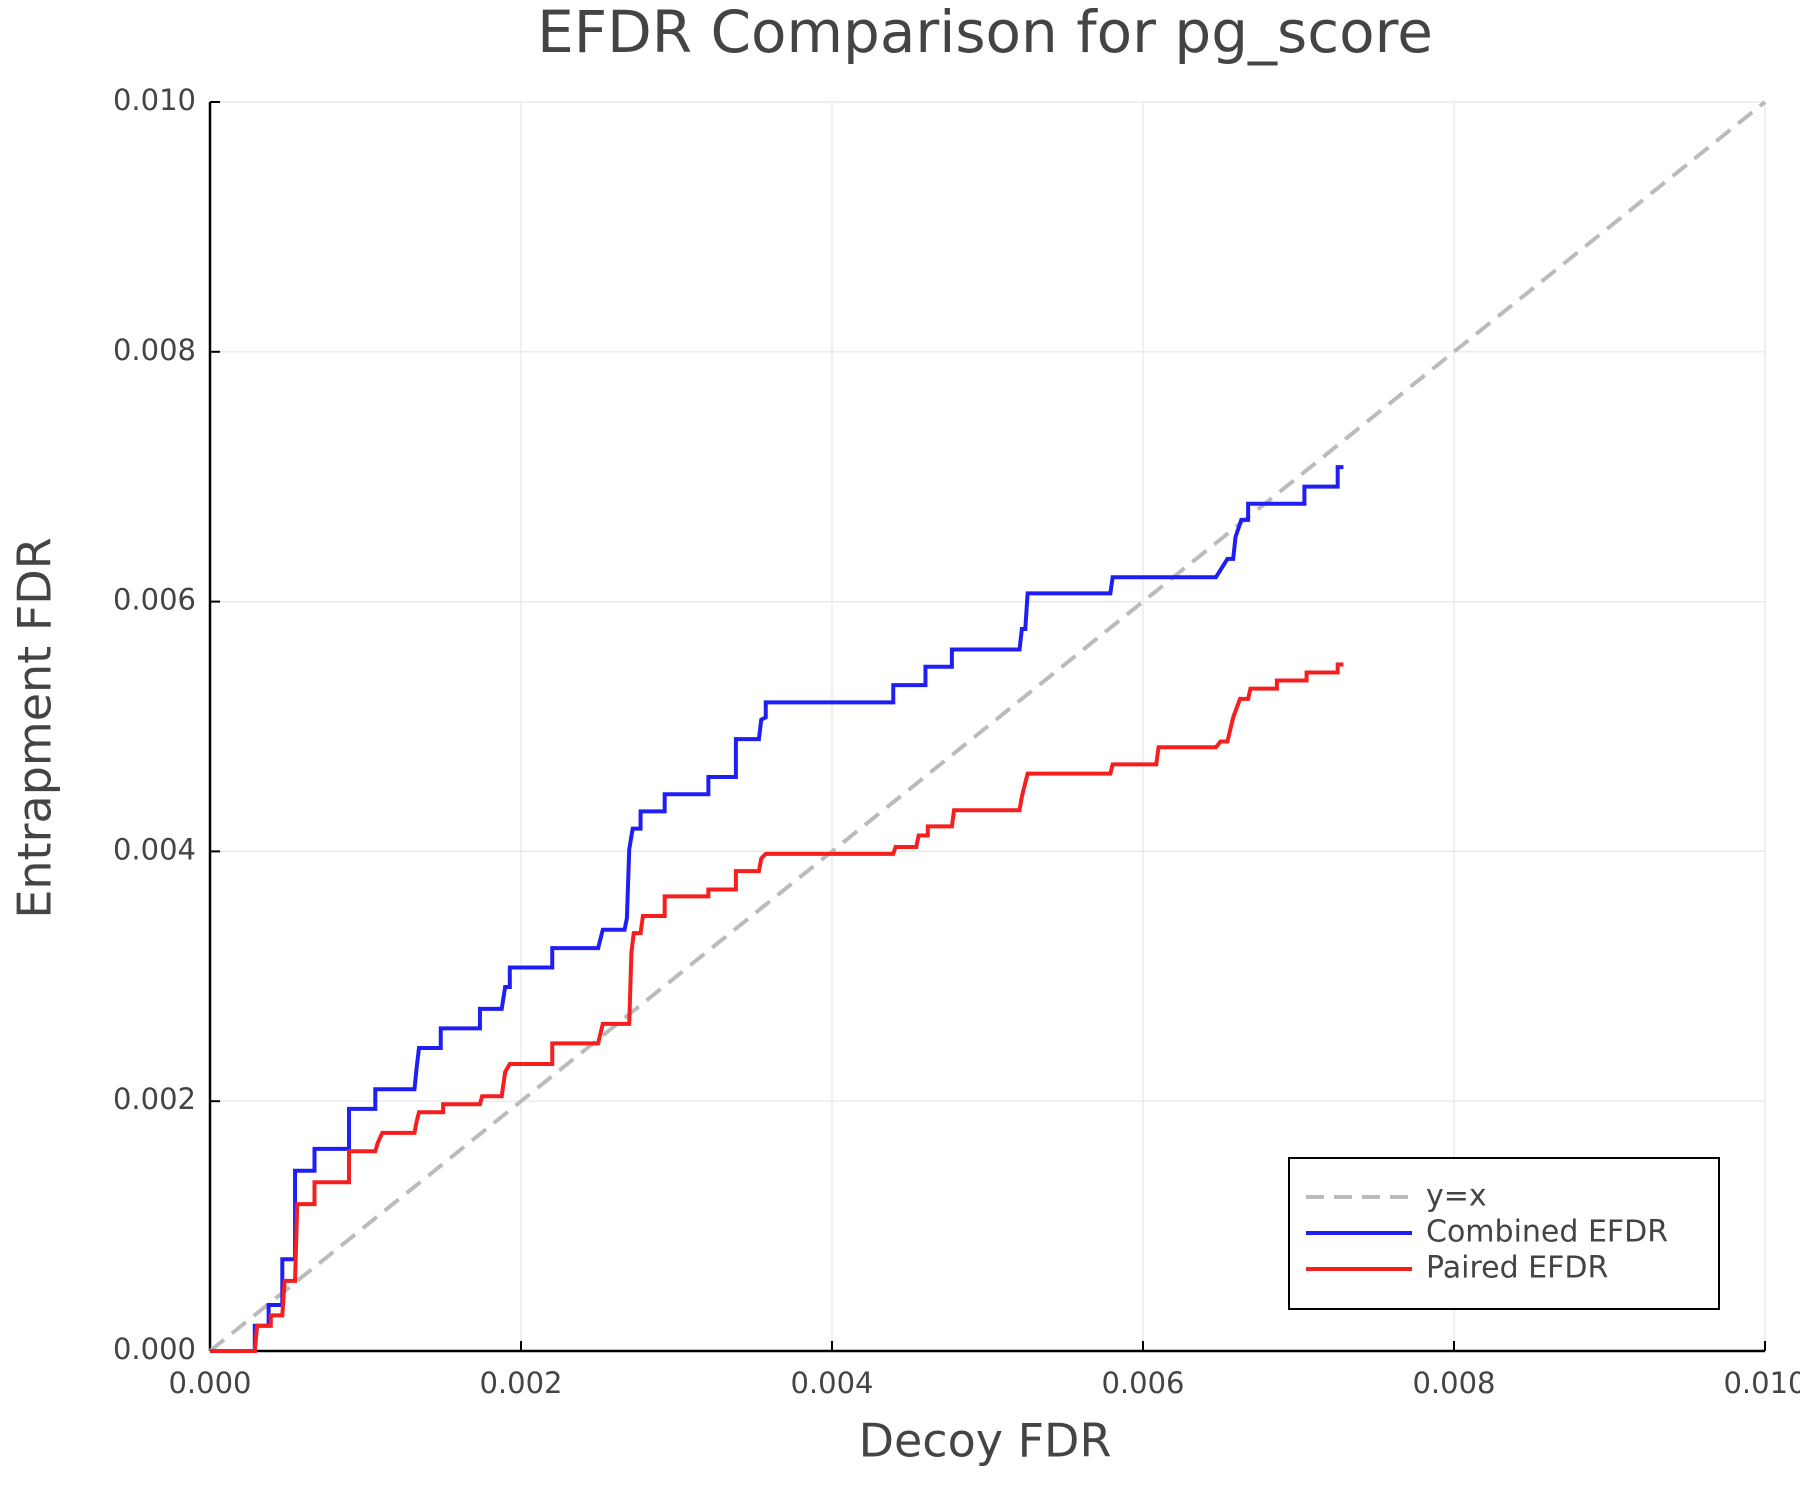 The image size is (1800, 1500). What do you see at coordinates (1453, 1383) in the screenshot?
I see `x-tick-label: 0.008` at bounding box center [1453, 1383].